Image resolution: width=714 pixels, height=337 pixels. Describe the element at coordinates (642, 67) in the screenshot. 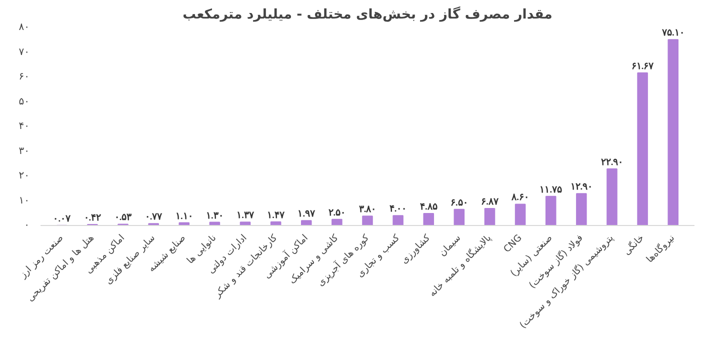

I see `data-label: ۶۱.۶۷` at that location.